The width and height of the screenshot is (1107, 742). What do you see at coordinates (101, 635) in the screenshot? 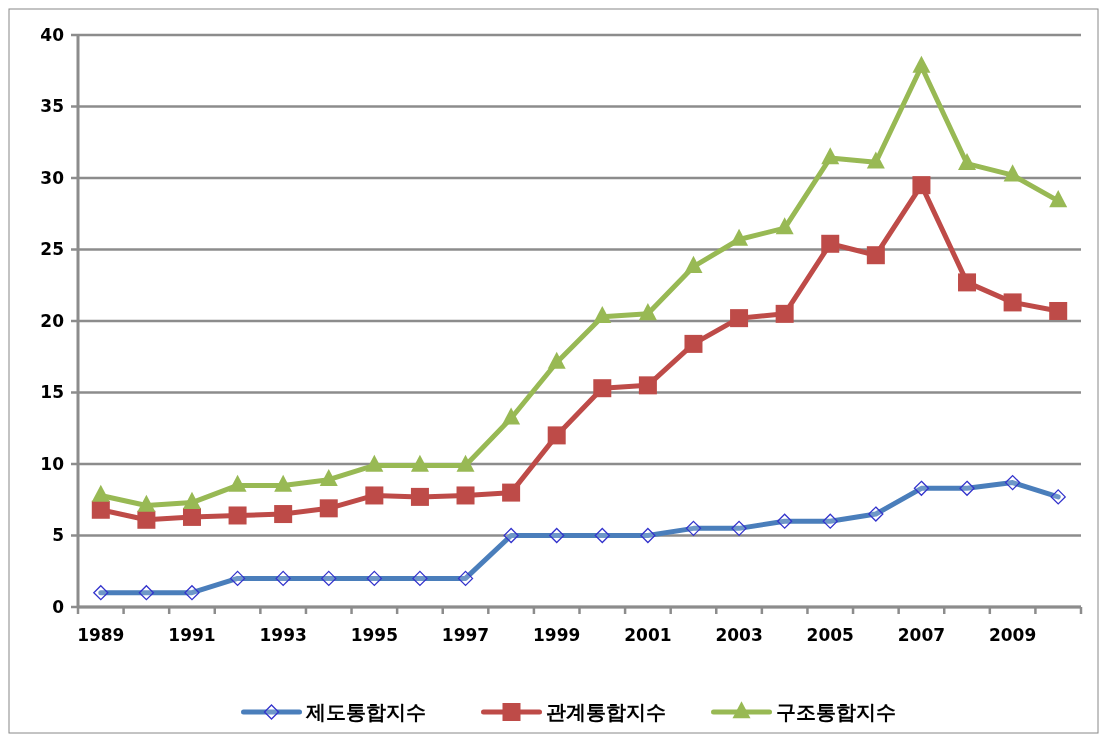
I see `x-tick-label: 1989` at bounding box center [101, 635].